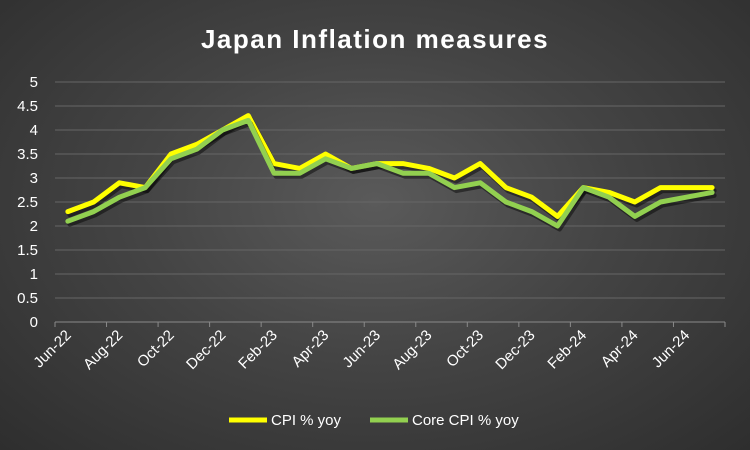 The height and width of the screenshot is (450, 750). I want to click on legend-label: Core CPI % yoy, so click(465, 420).